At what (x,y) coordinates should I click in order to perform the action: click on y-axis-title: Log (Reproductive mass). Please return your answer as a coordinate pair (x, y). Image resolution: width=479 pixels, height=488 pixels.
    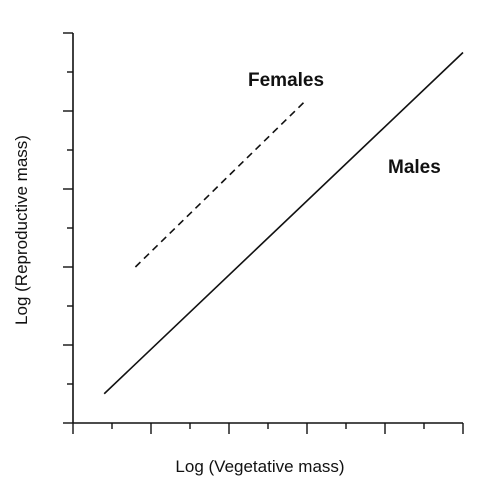
    Looking at the image, I should click on (21, 230).